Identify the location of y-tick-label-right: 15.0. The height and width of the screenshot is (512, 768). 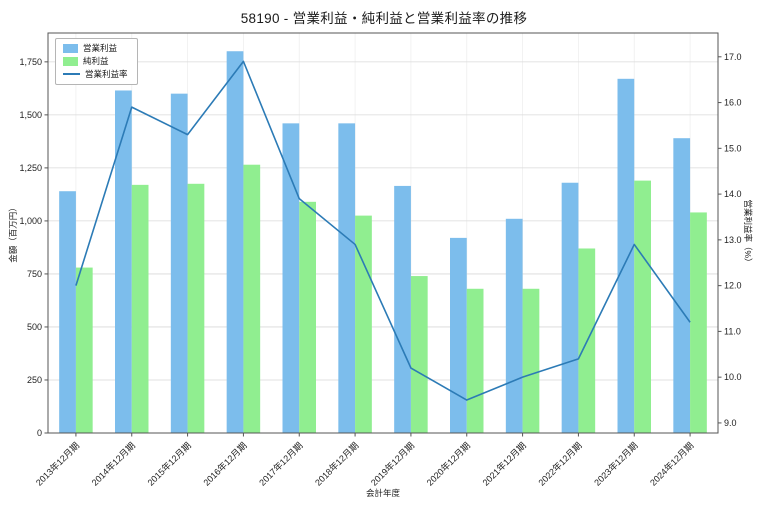
(733, 148).